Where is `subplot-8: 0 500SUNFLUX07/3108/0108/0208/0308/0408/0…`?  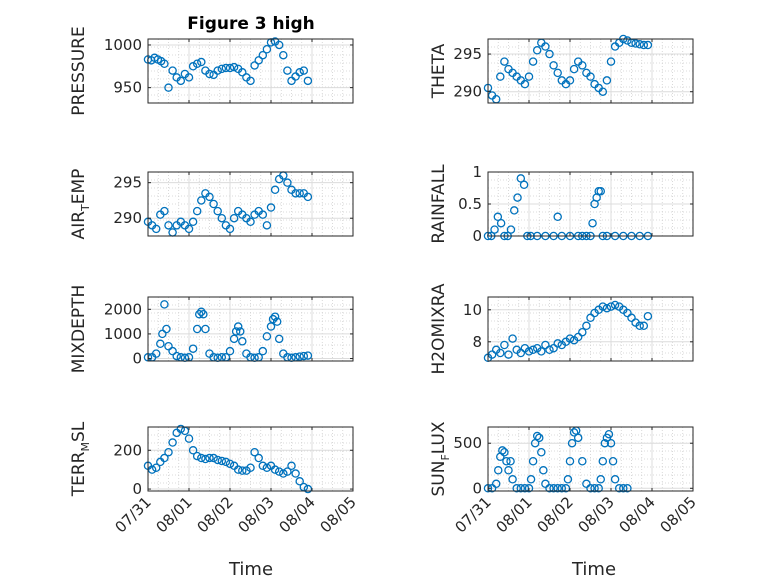
subplot-8: 0 500SUNFLUX07/3108/0108/0208/0308/0408/0… is located at coordinates (564, 478).